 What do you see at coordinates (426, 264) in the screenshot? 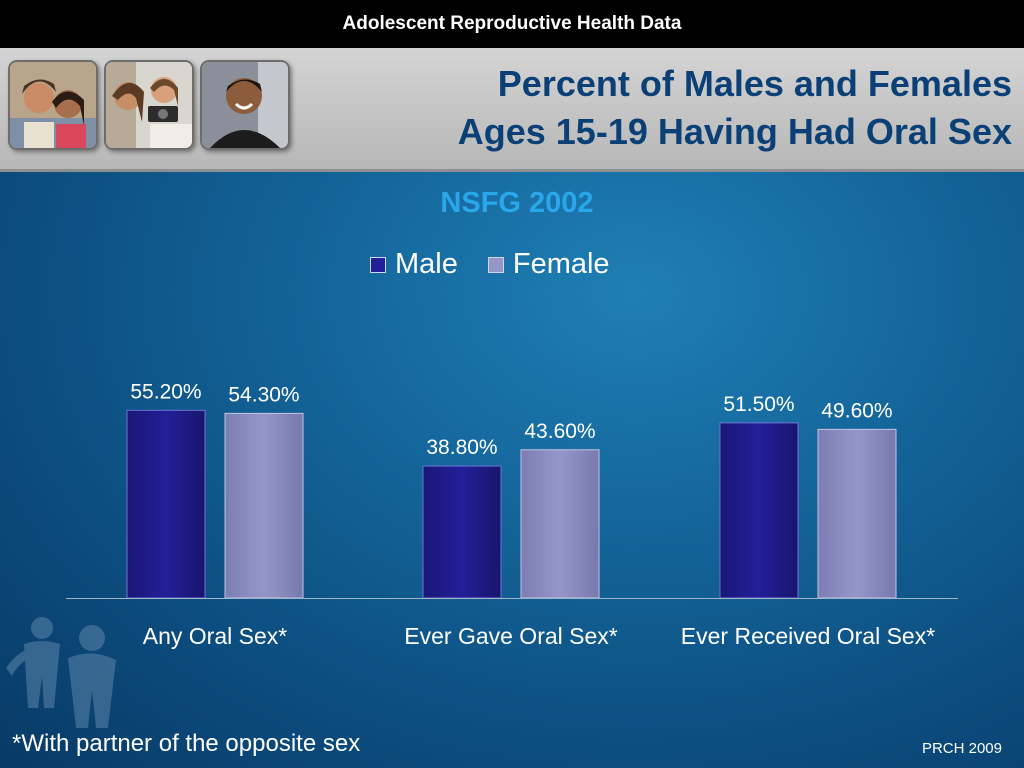
I see `legend-label-male: Male` at bounding box center [426, 264].